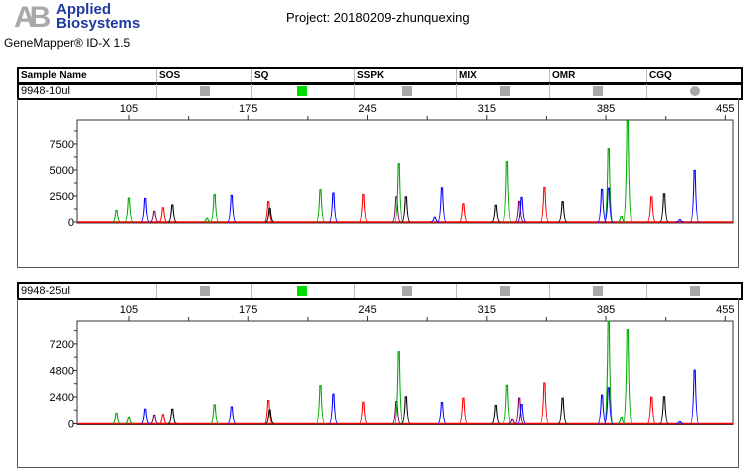 The image size is (745, 470). Describe the element at coordinates (62, 197) in the screenshot. I see `y-tick-label: 2500` at that location.